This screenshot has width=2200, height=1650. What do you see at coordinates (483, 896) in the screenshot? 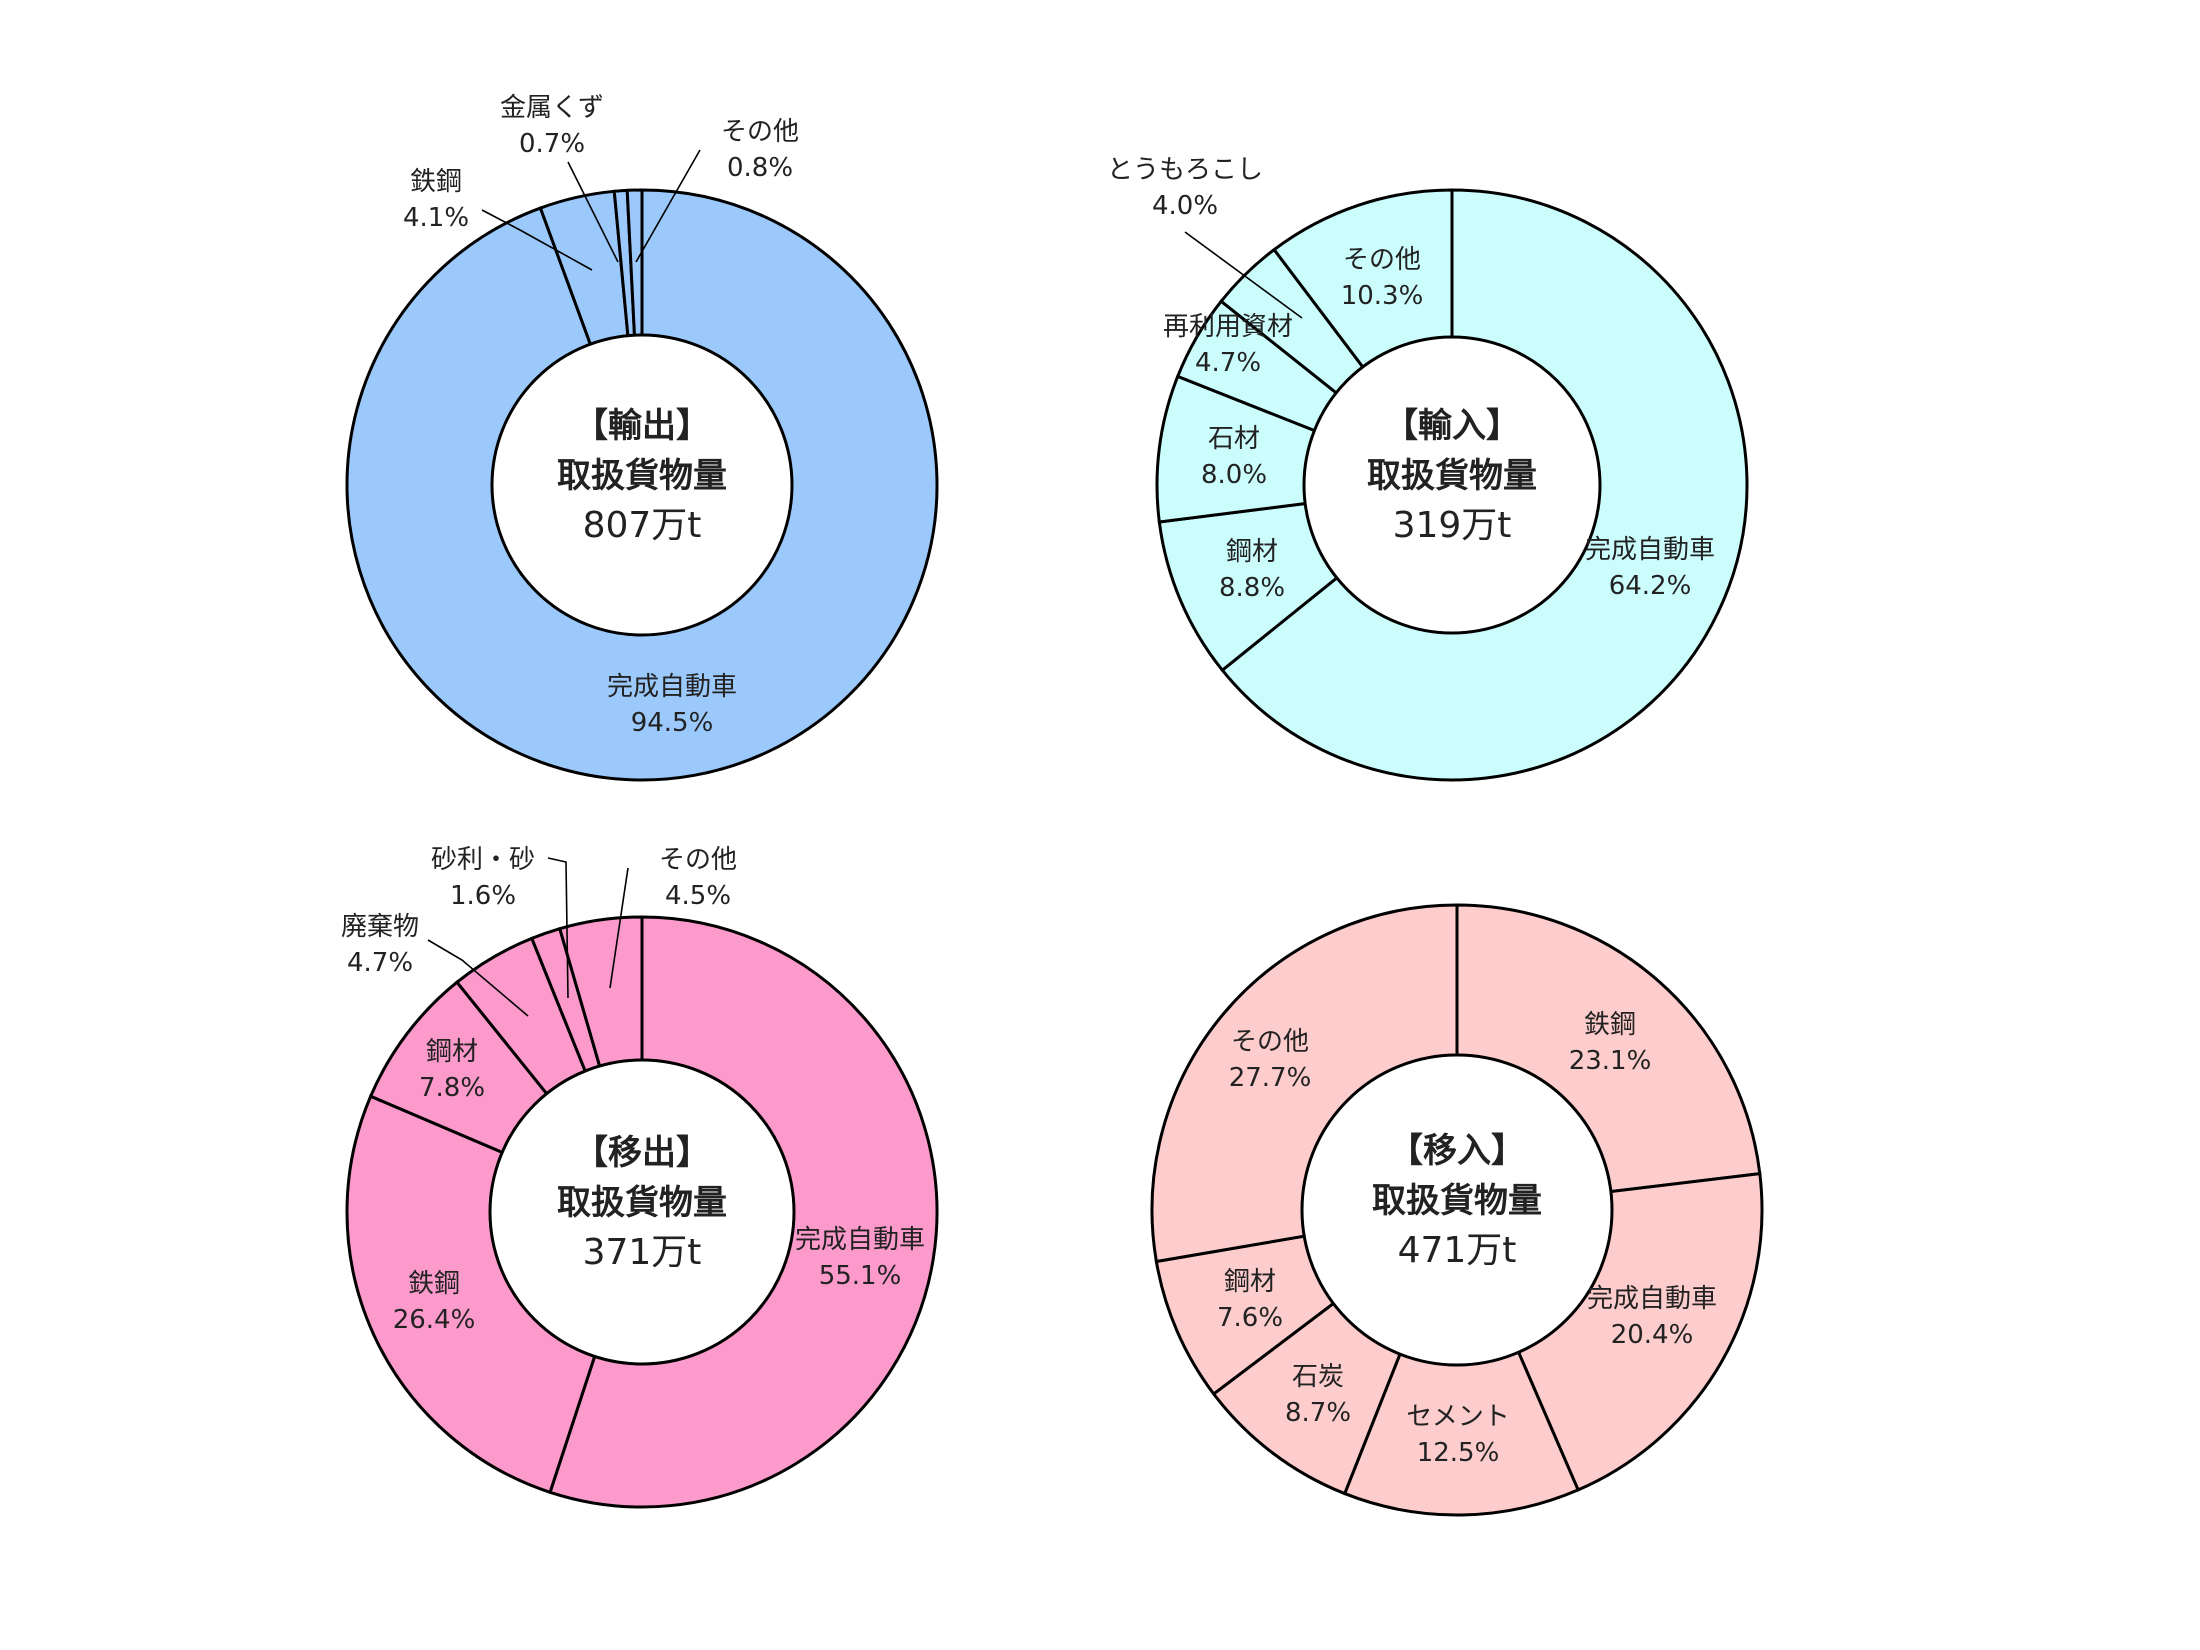
I see `slice-value-label: 1.6%` at bounding box center [483, 896].